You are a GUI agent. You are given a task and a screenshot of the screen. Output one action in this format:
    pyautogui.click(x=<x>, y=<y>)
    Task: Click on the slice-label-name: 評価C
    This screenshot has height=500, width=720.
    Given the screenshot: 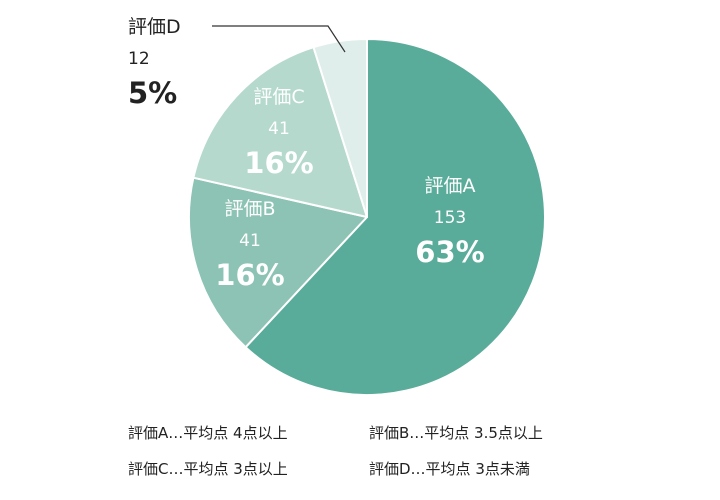 What is the action you would take?
    pyautogui.click(x=278, y=97)
    